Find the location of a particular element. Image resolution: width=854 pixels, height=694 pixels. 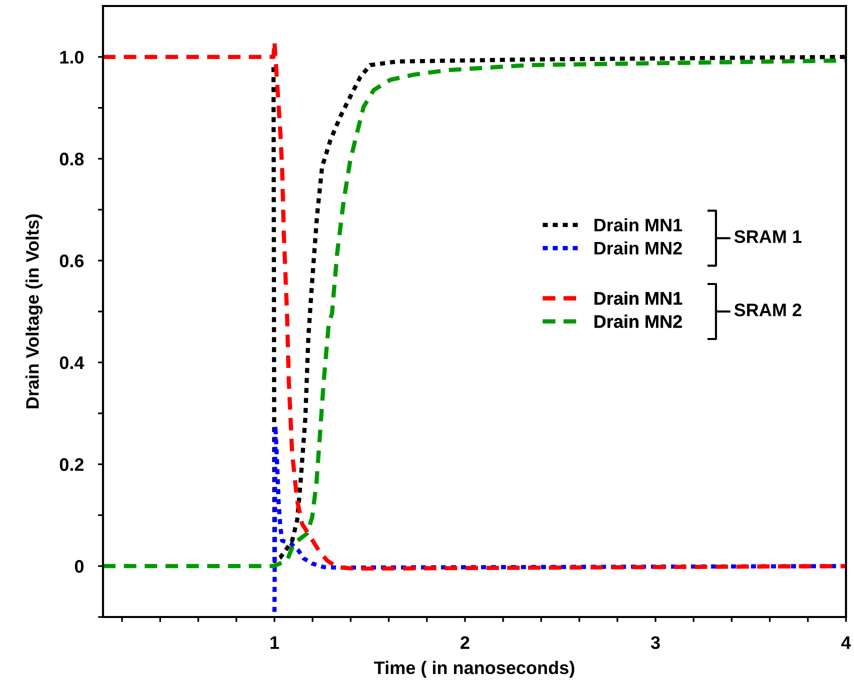

x-tick-label: 3 is located at coordinates (655, 643).